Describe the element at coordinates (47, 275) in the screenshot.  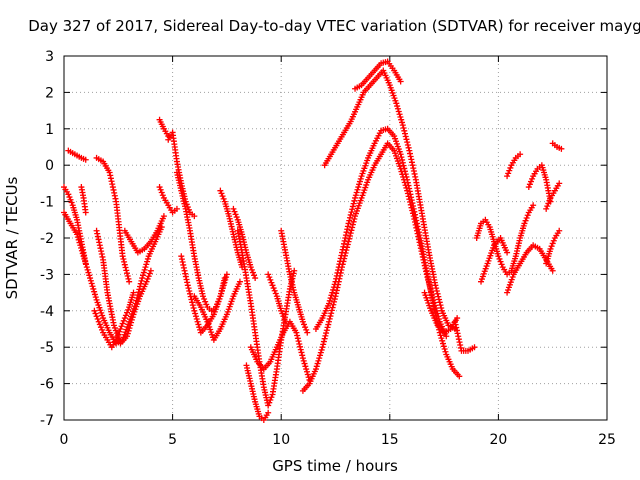
I see `y-tick-label: -3` at that location.